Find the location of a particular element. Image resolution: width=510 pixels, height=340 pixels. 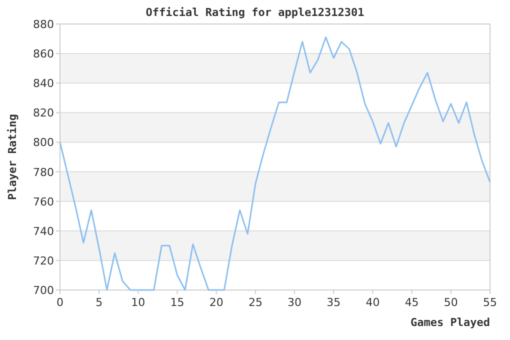

y-tick-label: 880 is located at coordinates (43, 24).